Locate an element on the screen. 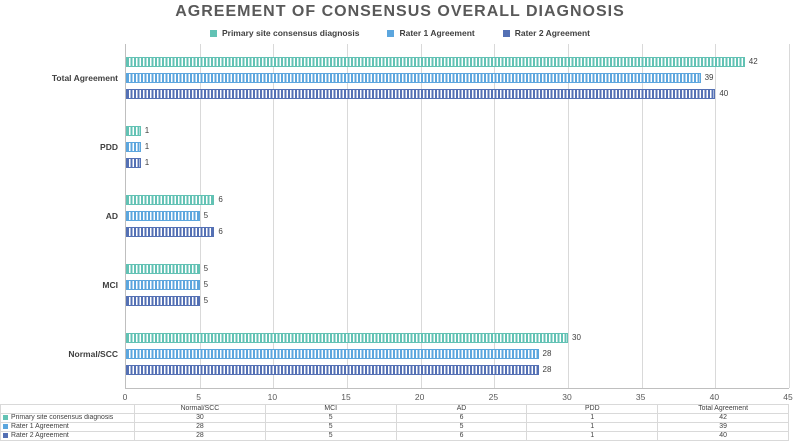  table-series-cell: Rater 1 Agreement is located at coordinates (67, 427).